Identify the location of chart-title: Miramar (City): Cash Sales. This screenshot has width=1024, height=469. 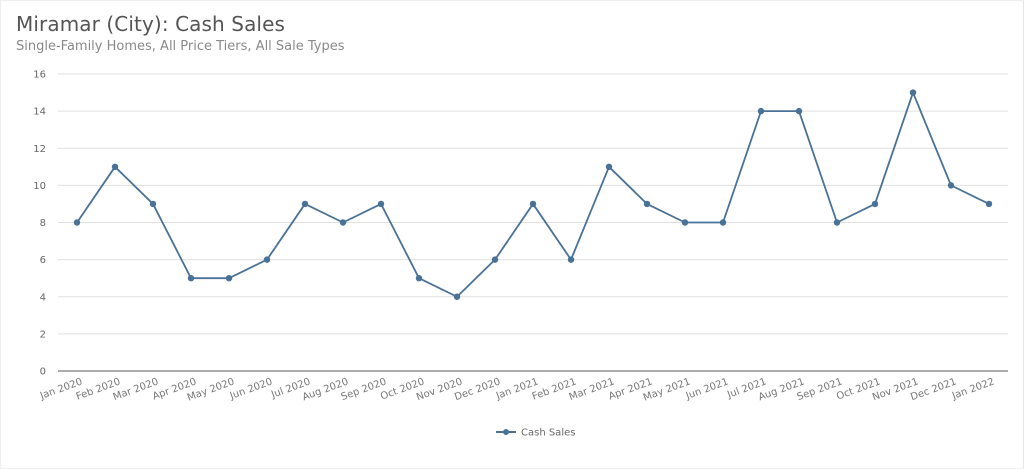
(151, 24).